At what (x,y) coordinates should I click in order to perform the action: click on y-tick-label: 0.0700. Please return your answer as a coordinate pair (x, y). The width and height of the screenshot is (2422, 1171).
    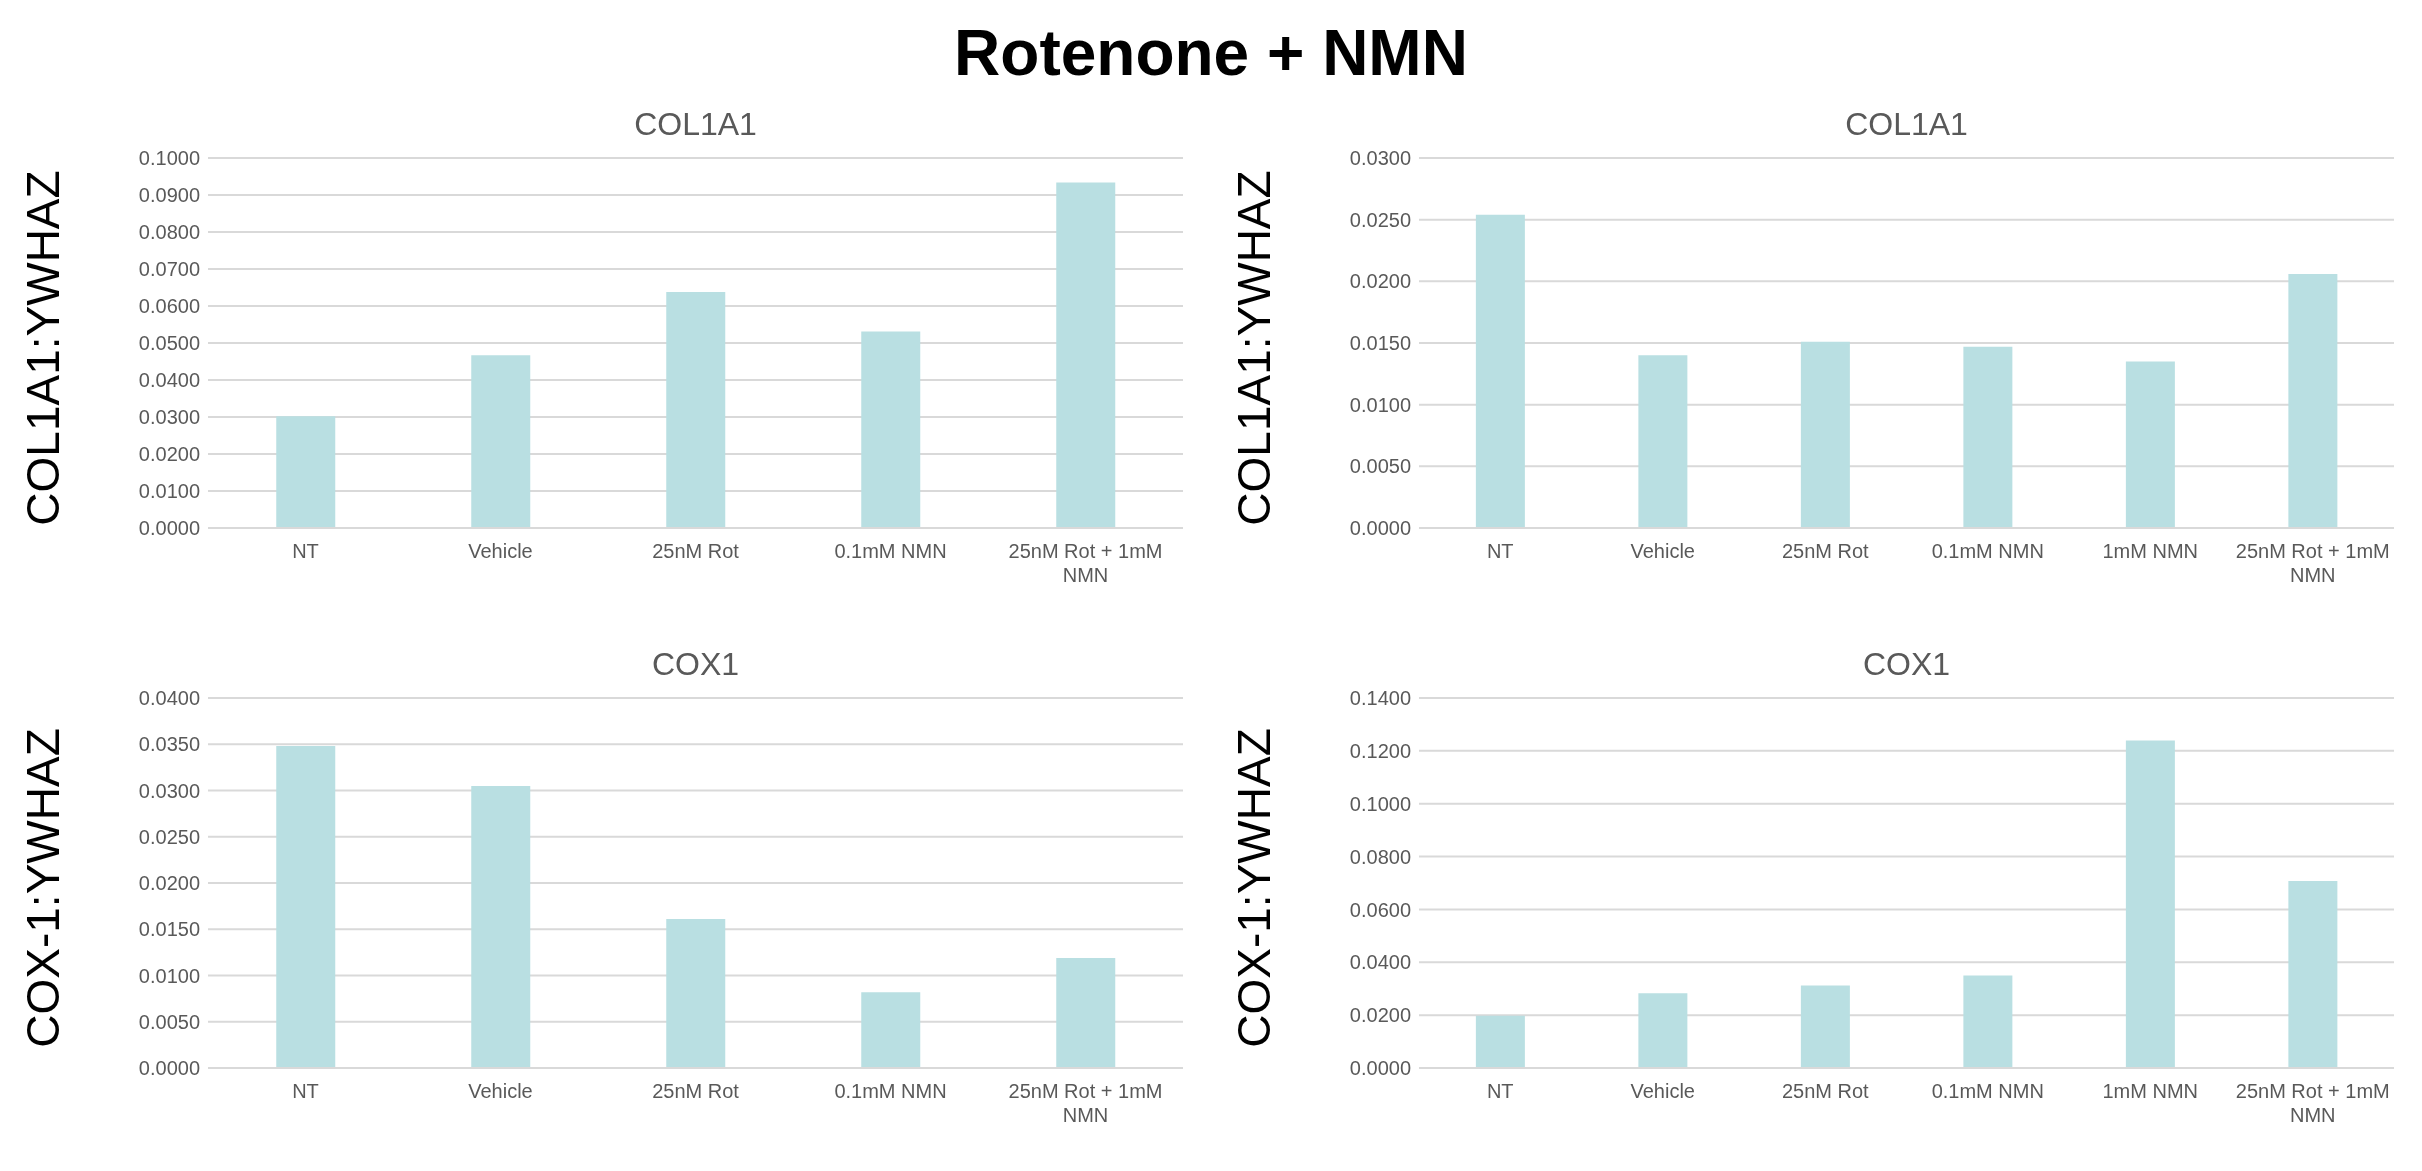
    Looking at the image, I should click on (169, 269).